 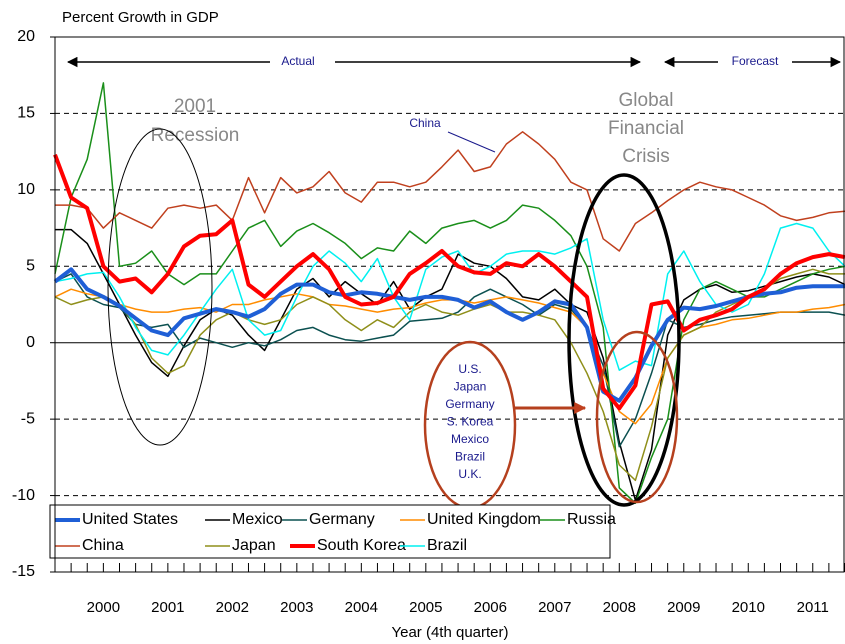 I want to click on legend-label: South Korea, so click(x=361, y=545).